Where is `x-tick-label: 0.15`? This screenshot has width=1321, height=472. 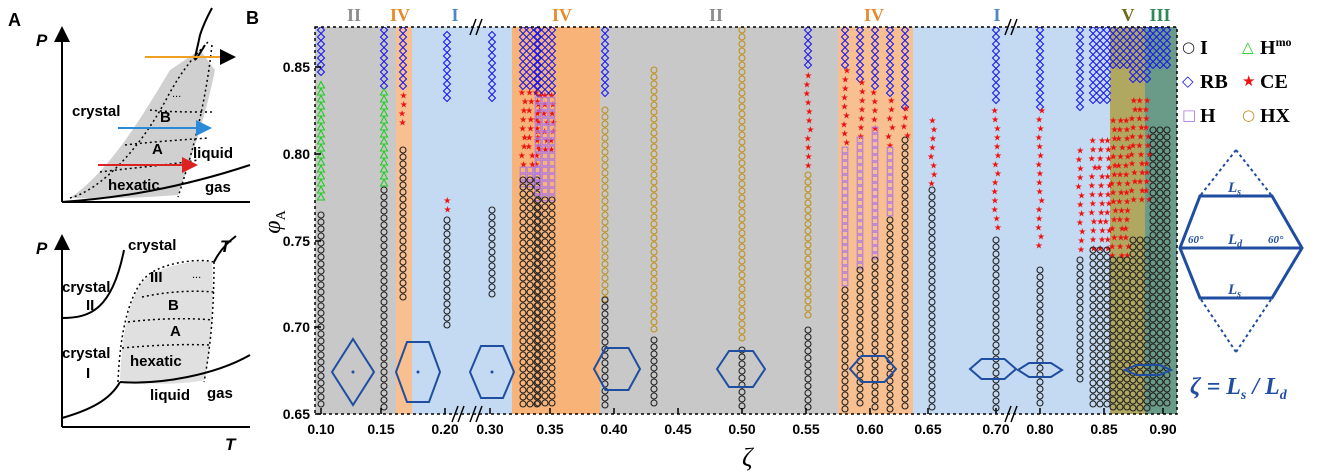 x-tick-label: 0.15 is located at coordinates (380, 429).